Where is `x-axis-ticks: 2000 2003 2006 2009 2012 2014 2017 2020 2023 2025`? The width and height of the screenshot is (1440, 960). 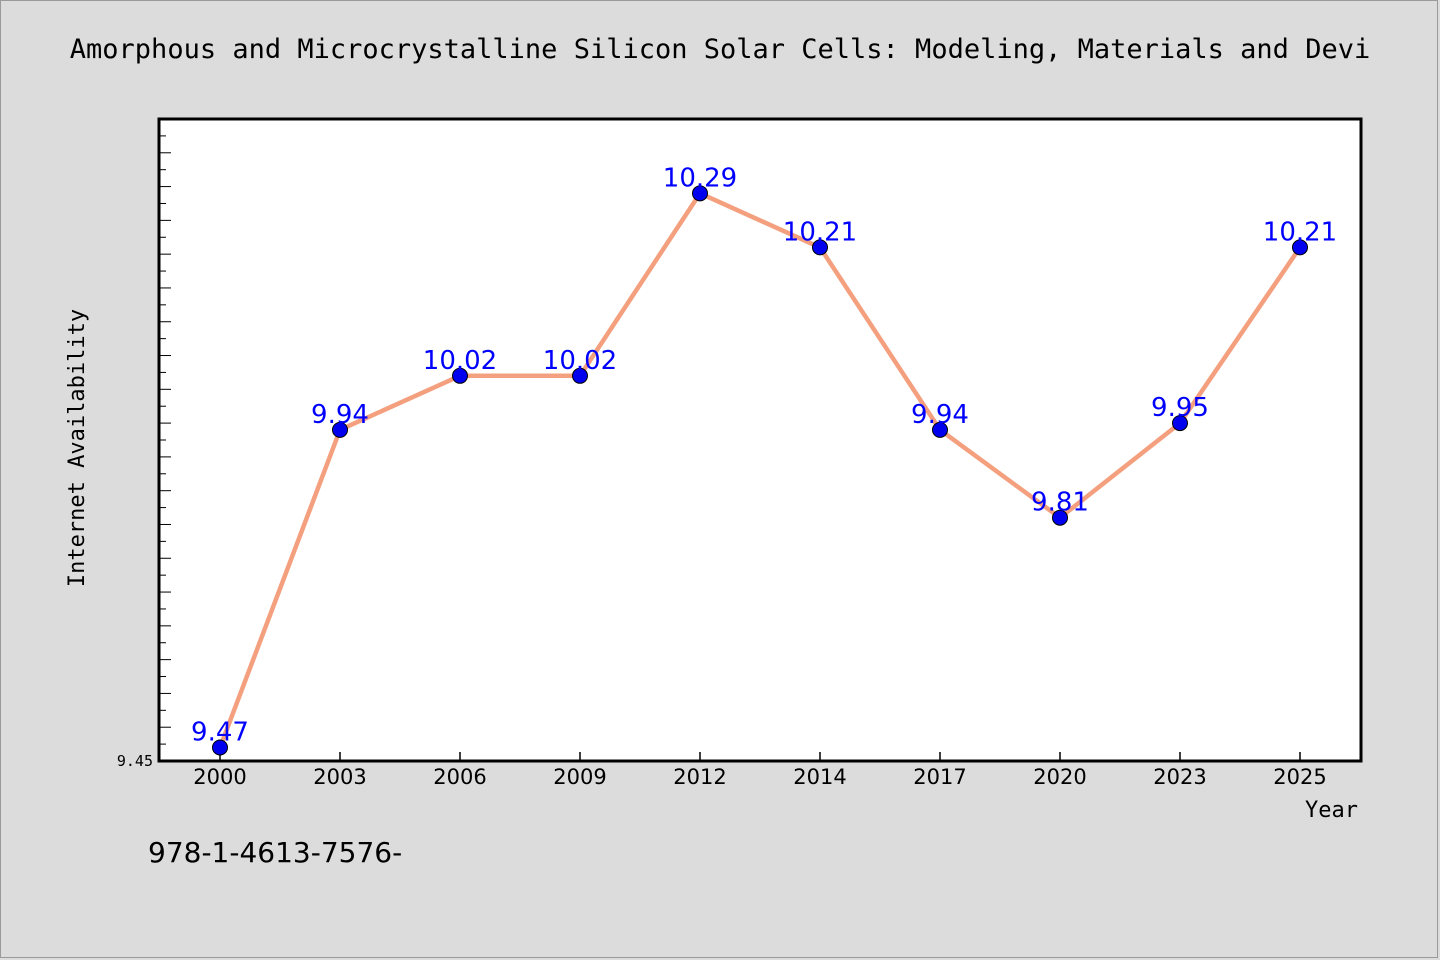 x-axis-ticks: 2000 2003 2006 2009 2012 2014 2017 2020 2023 2025 is located at coordinates (760, 770).